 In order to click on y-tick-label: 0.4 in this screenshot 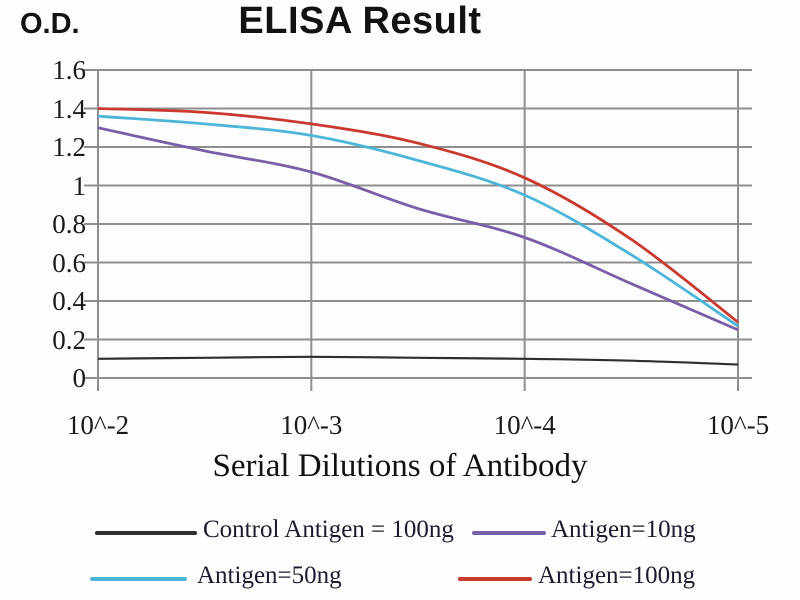, I will do `click(69, 301)`.